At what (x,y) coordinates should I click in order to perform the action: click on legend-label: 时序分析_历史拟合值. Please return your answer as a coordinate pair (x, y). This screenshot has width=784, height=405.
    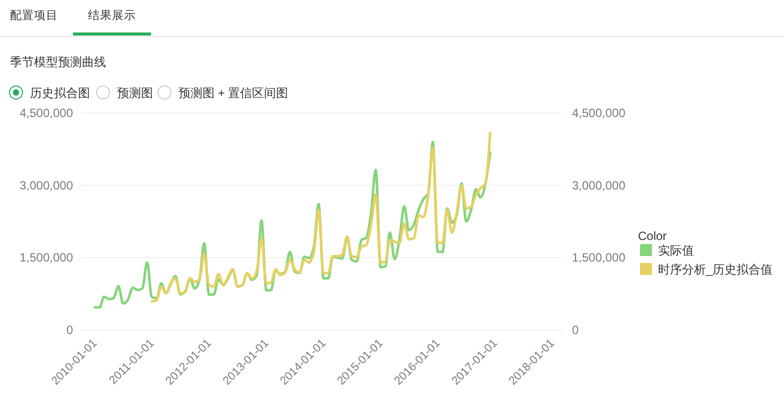
    Looking at the image, I should click on (715, 269).